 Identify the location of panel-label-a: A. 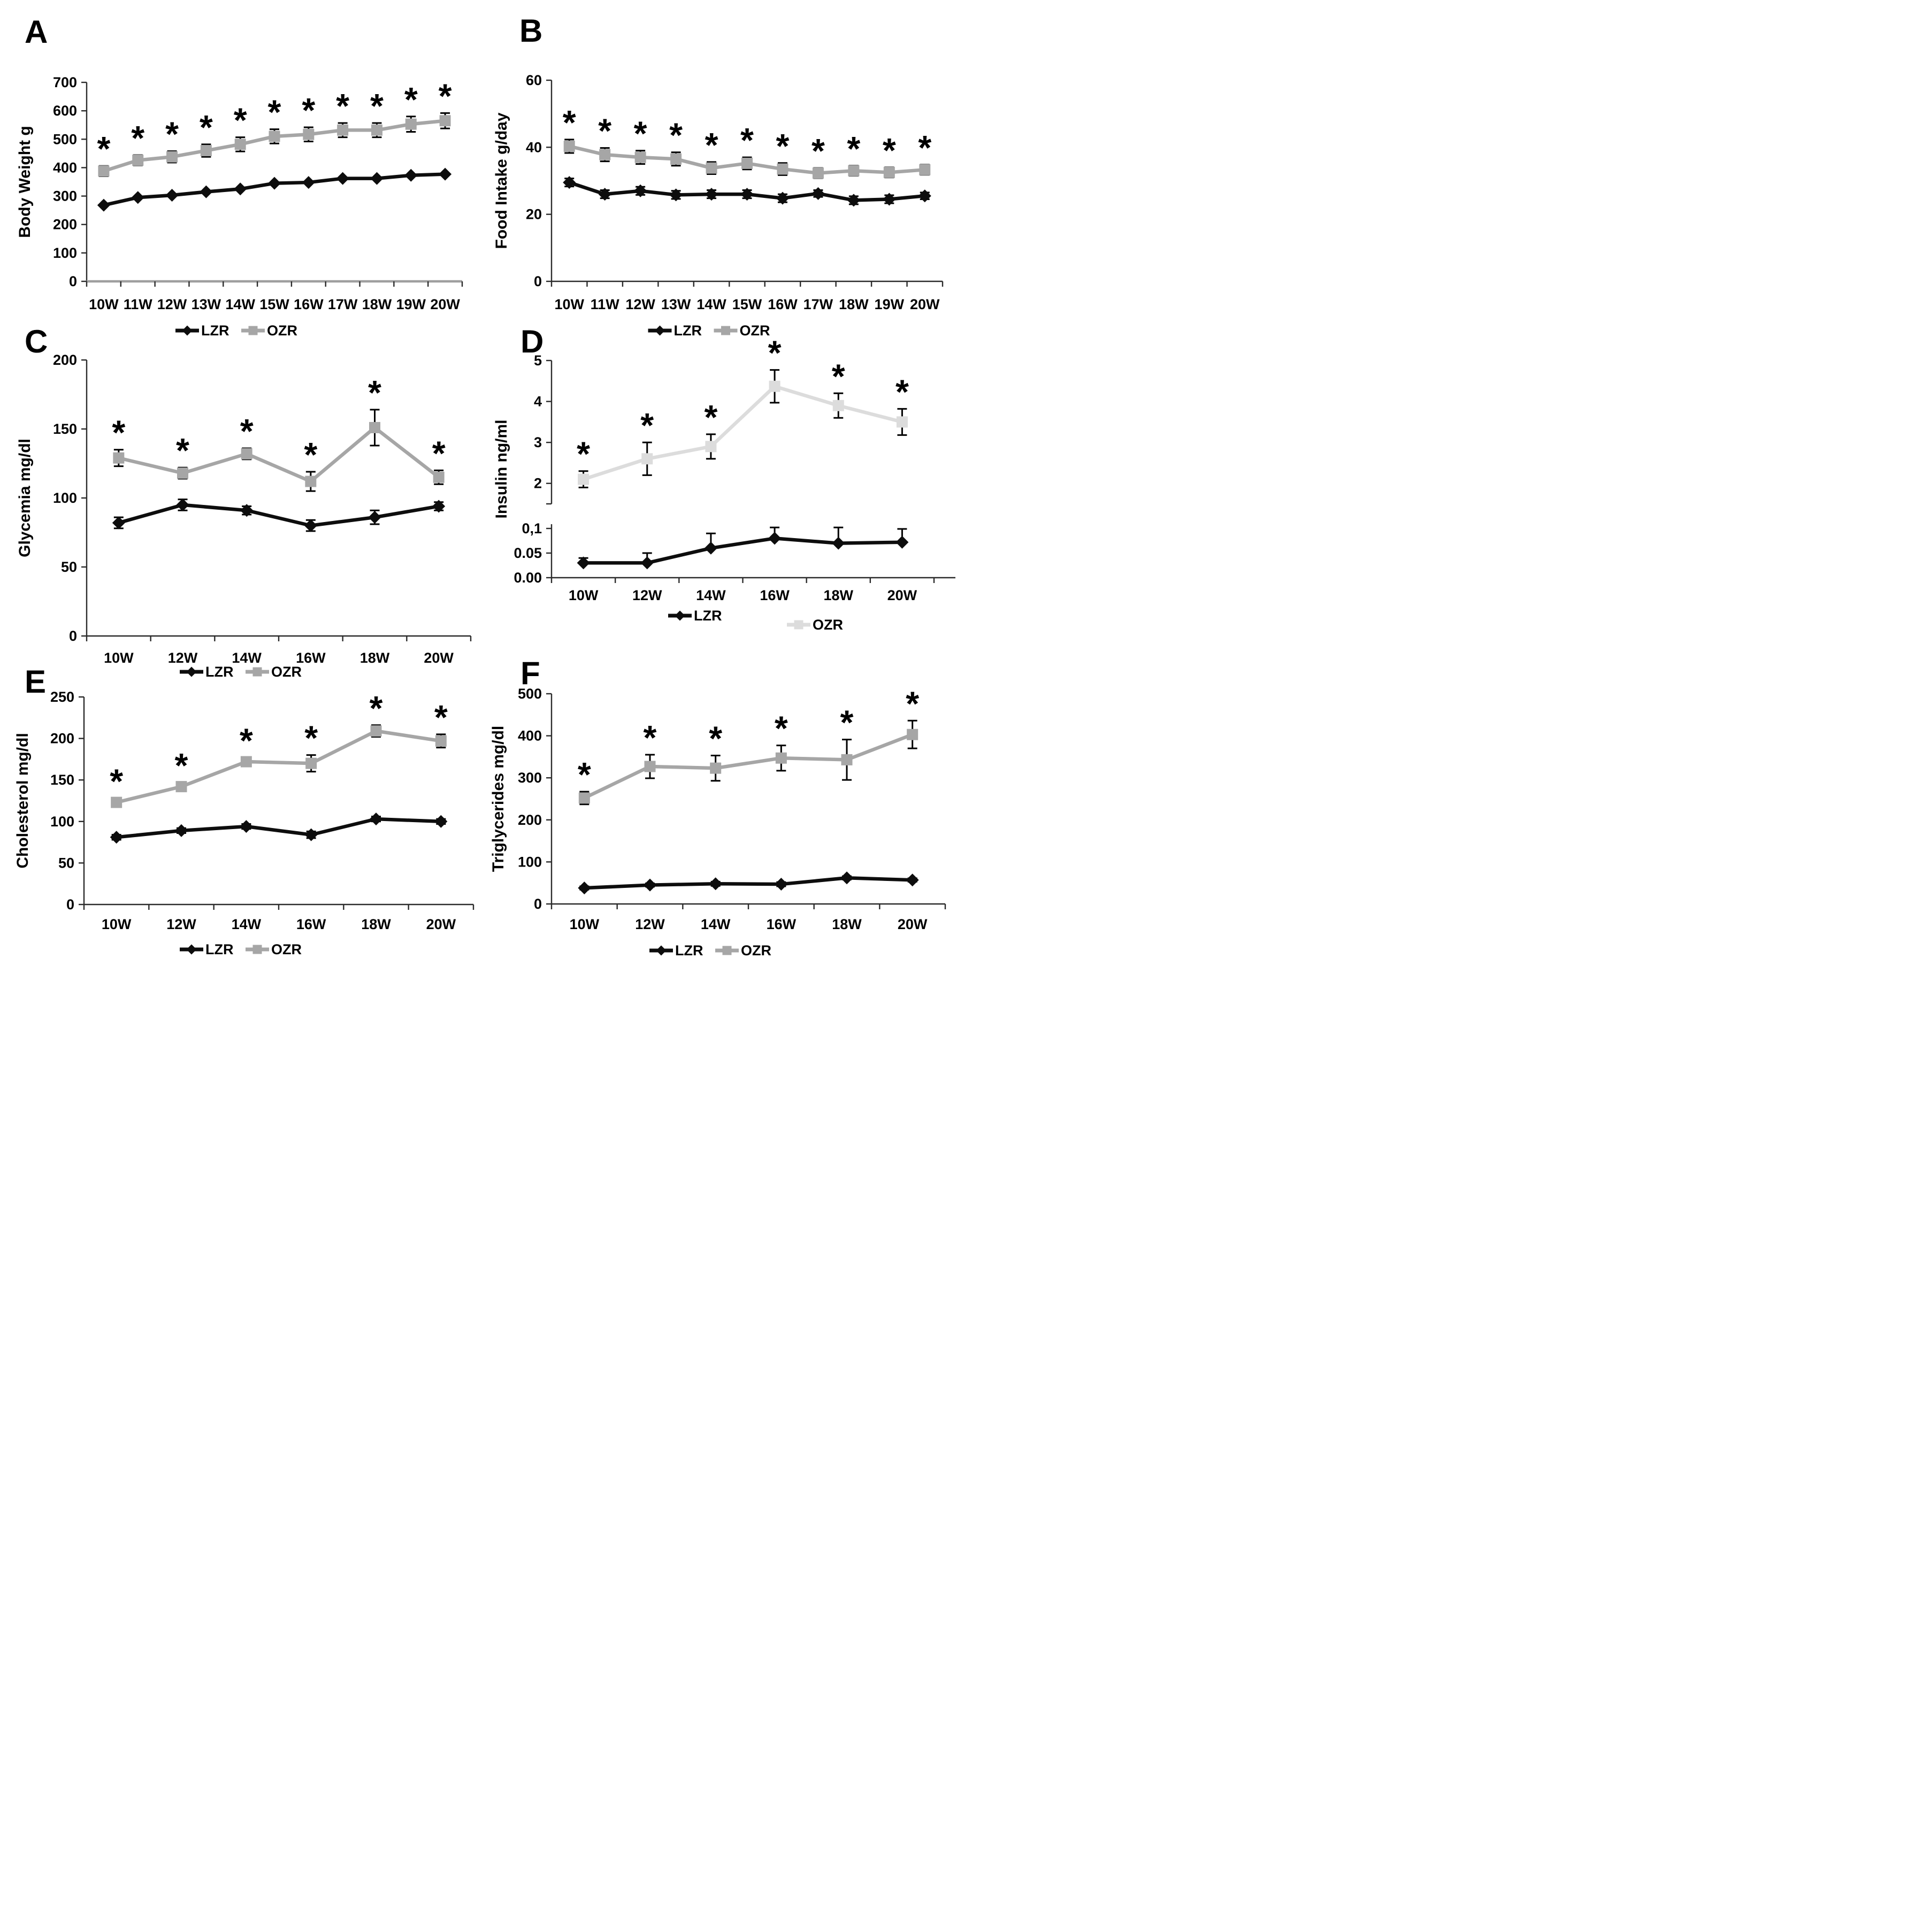
(36, 32).